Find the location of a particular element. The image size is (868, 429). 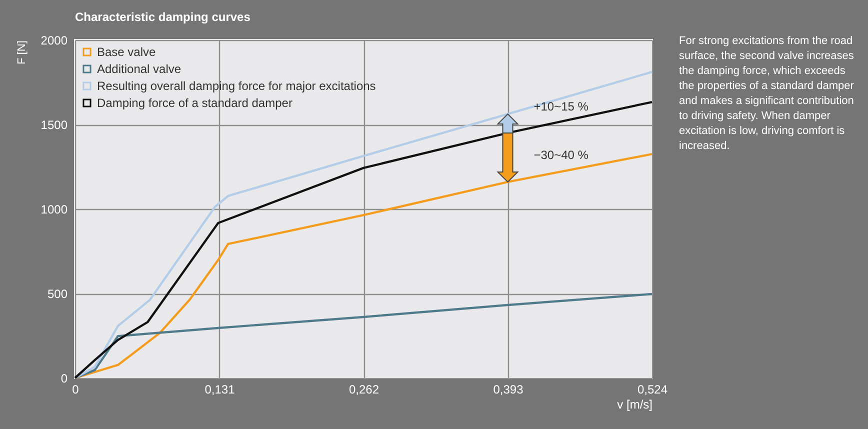

x-tick-label: 0 is located at coordinates (76, 389).